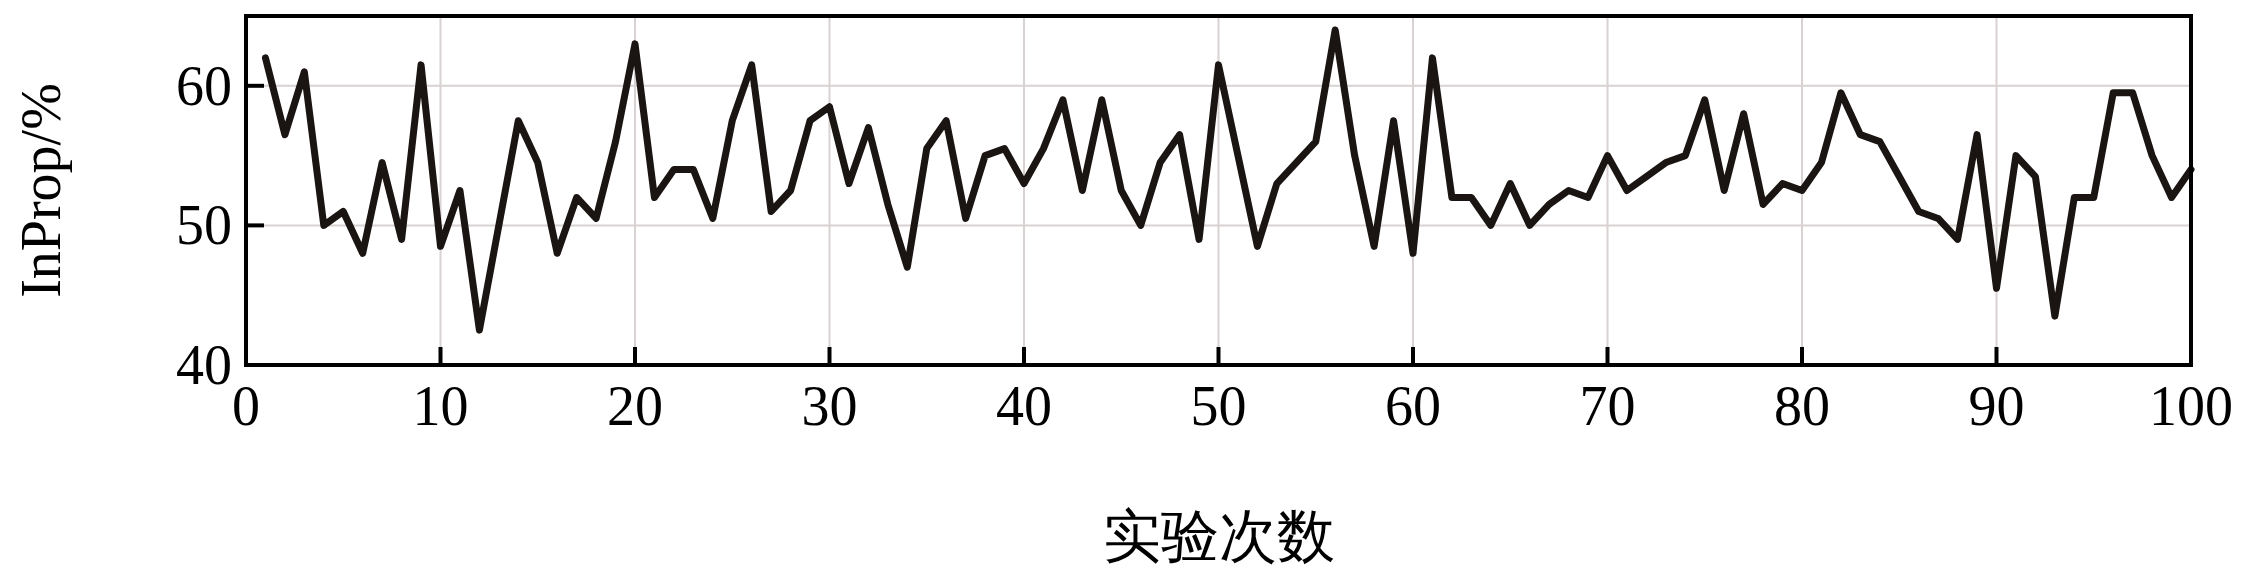  What do you see at coordinates (41, 190) in the screenshot?
I see `y-axis-title: InProp/%` at bounding box center [41, 190].